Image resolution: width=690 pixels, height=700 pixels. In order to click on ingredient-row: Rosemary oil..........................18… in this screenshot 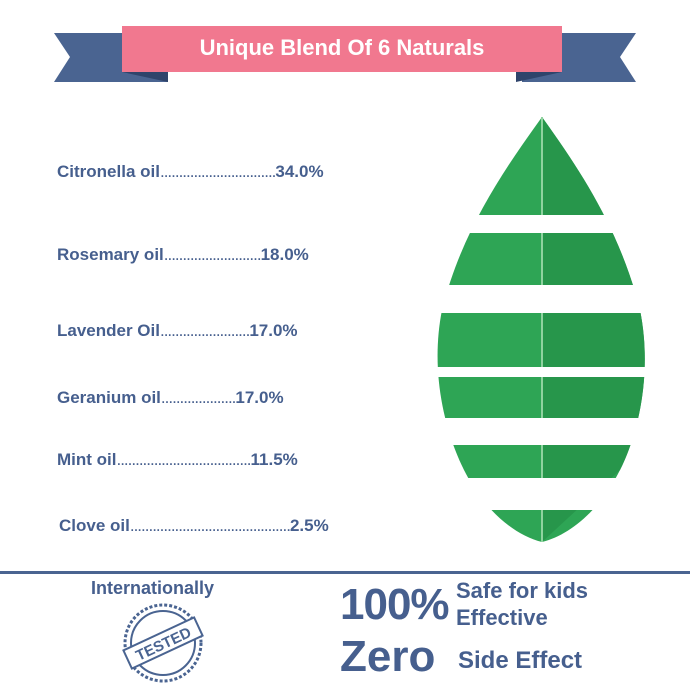, I will do `click(183, 254)`.